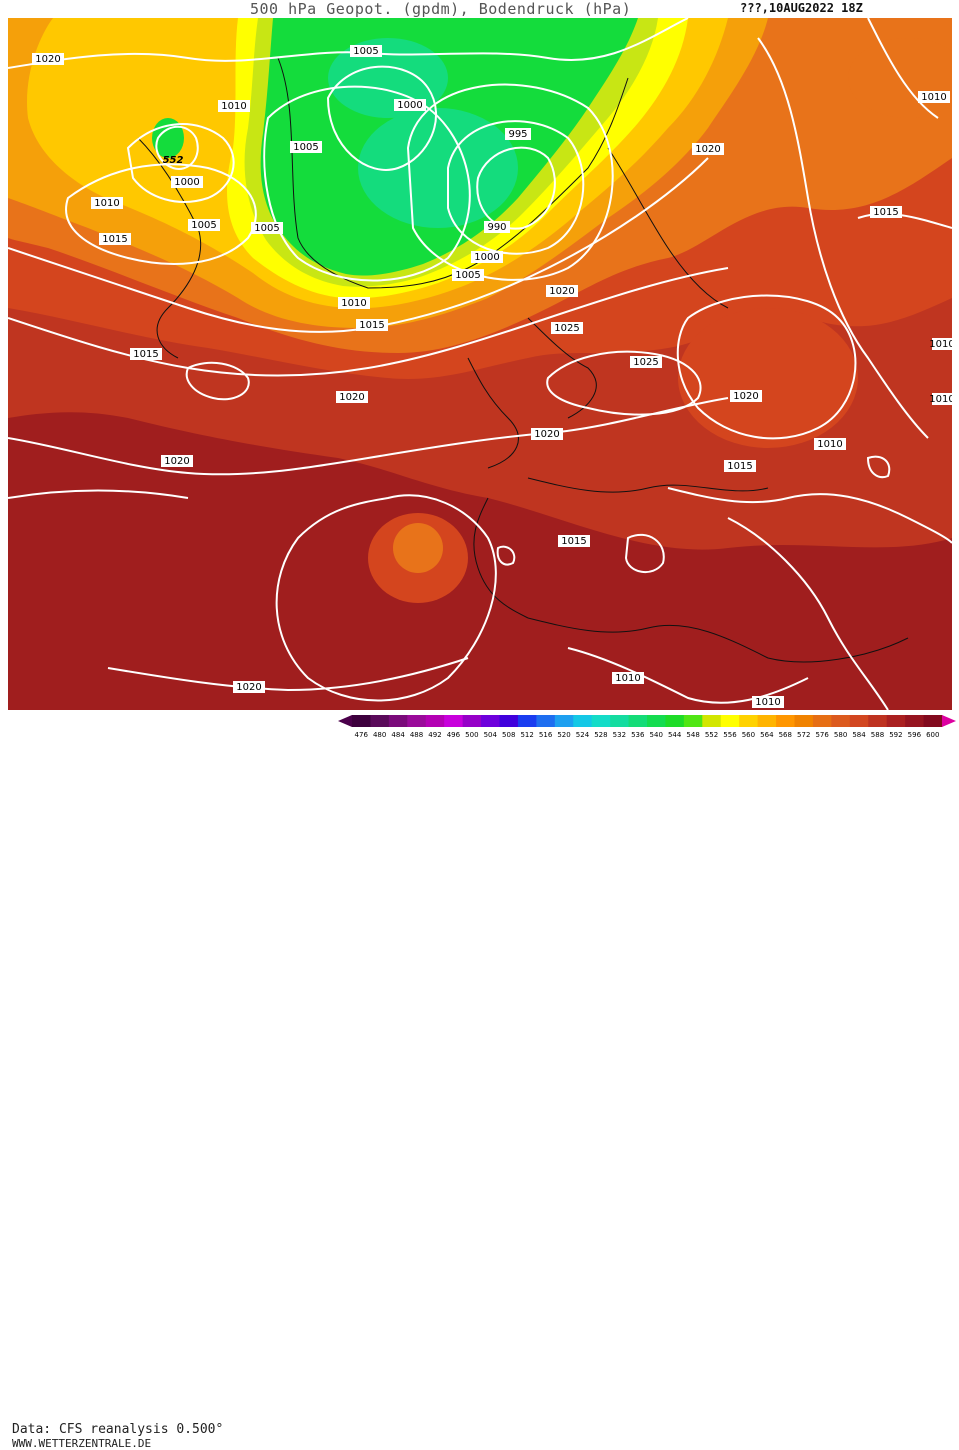 This screenshot has width=959, height=1450. Describe the element at coordinates (441, 9) in the screenshot. I see `chart-title: 500 hPa Geopot. (gpdm), Bodendruck (hPa)` at that location.